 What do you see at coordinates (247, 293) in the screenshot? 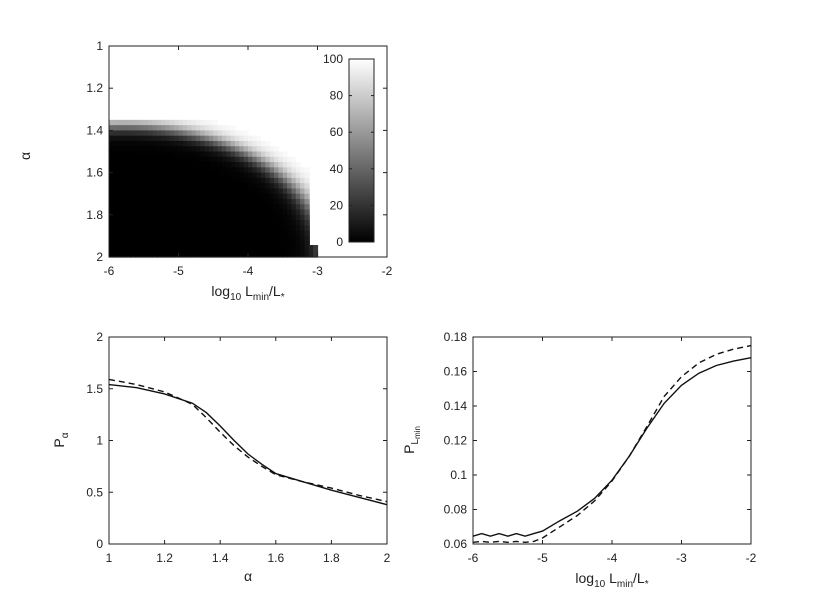
I see `heatmap-xlabel: log10 Lmin/L*` at bounding box center [247, 293].